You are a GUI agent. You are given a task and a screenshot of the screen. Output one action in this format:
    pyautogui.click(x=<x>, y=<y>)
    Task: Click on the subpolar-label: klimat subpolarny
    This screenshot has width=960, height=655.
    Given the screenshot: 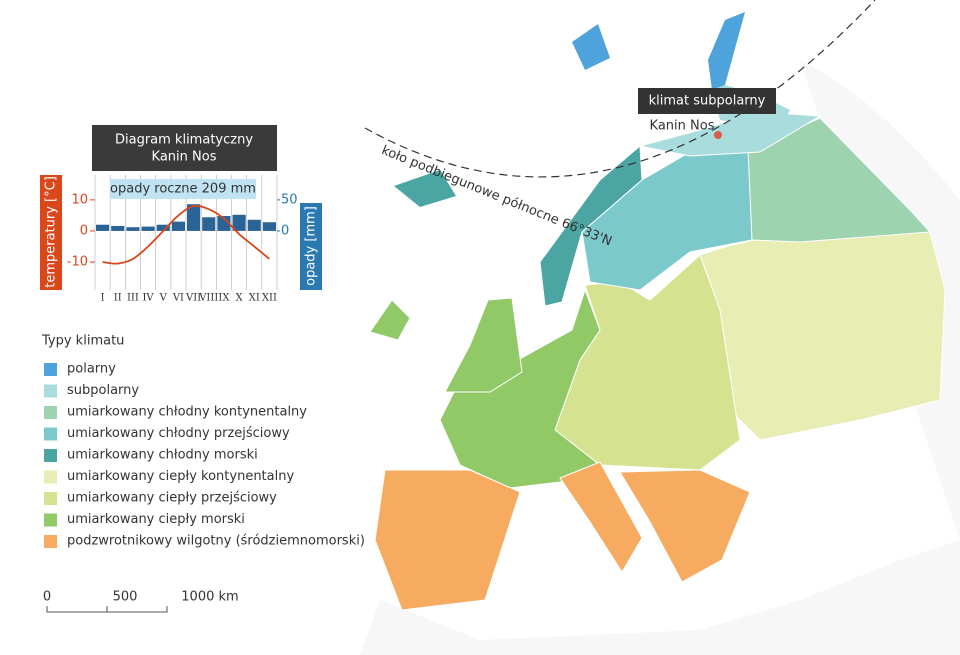 What is the action you would take?
    pyautogui.click(x=707, y=101)
    